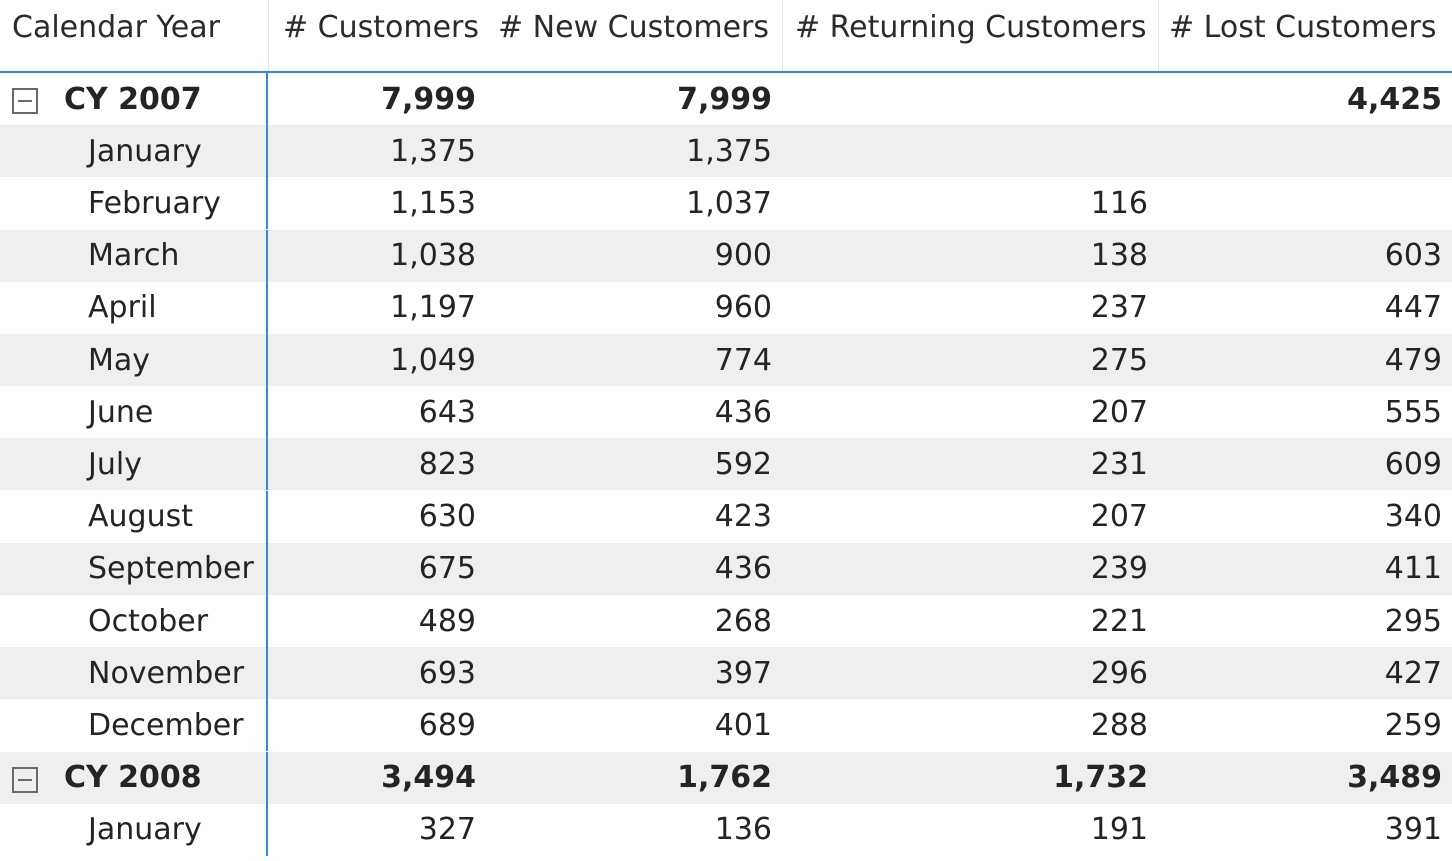 This screenshot has height=861, width=1452. I want to click on new-customers-cell: 268, so click(743, 621).